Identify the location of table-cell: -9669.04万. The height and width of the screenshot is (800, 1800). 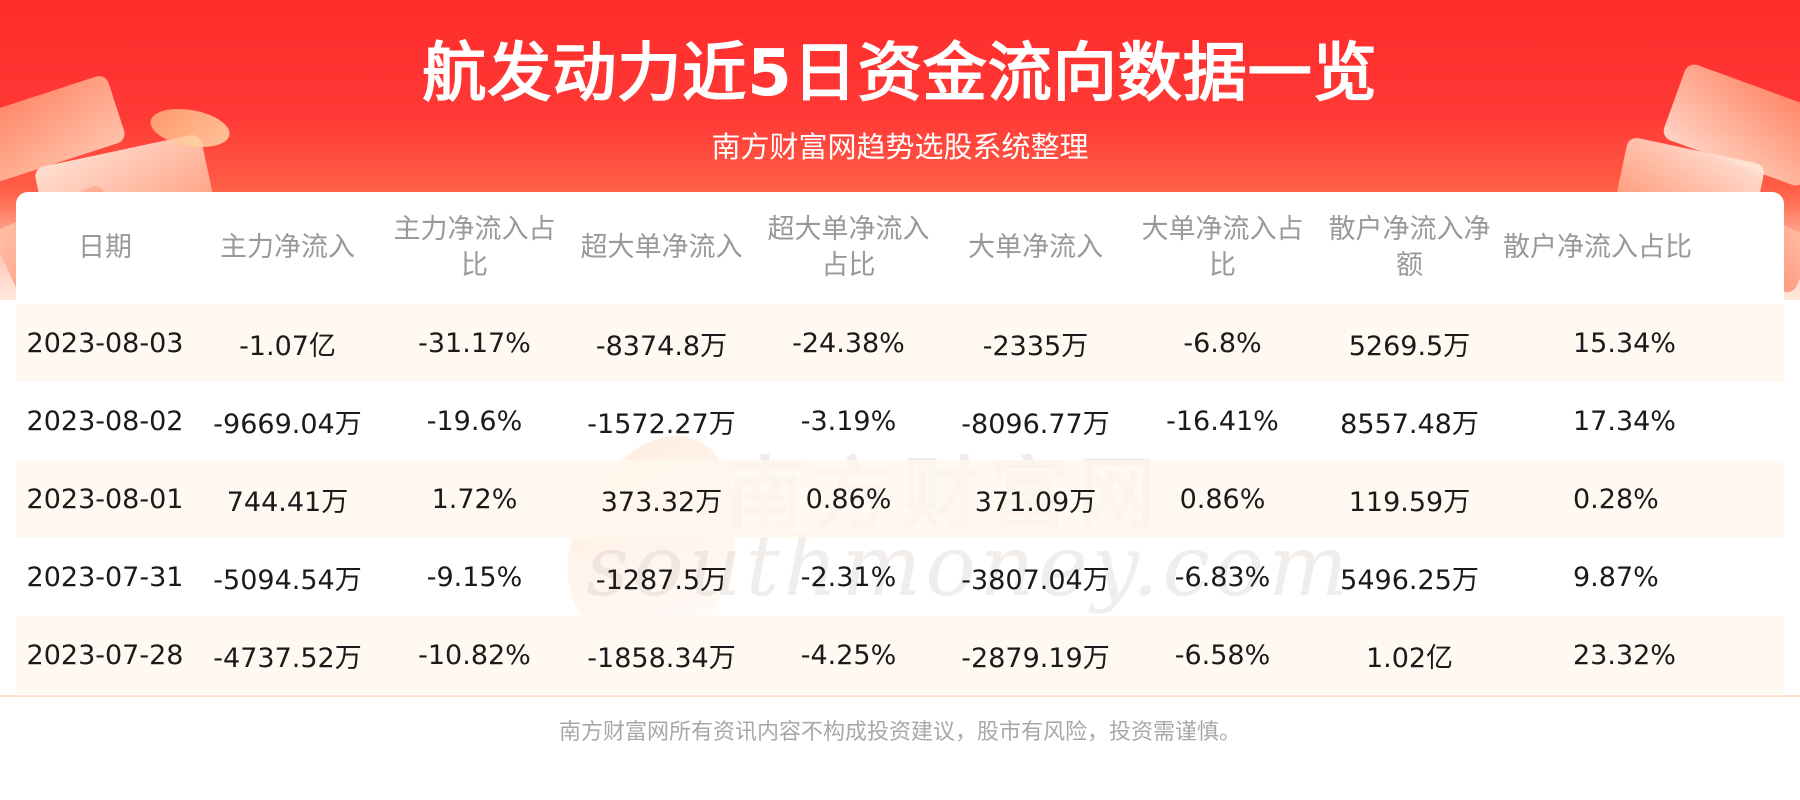
(287, 424).